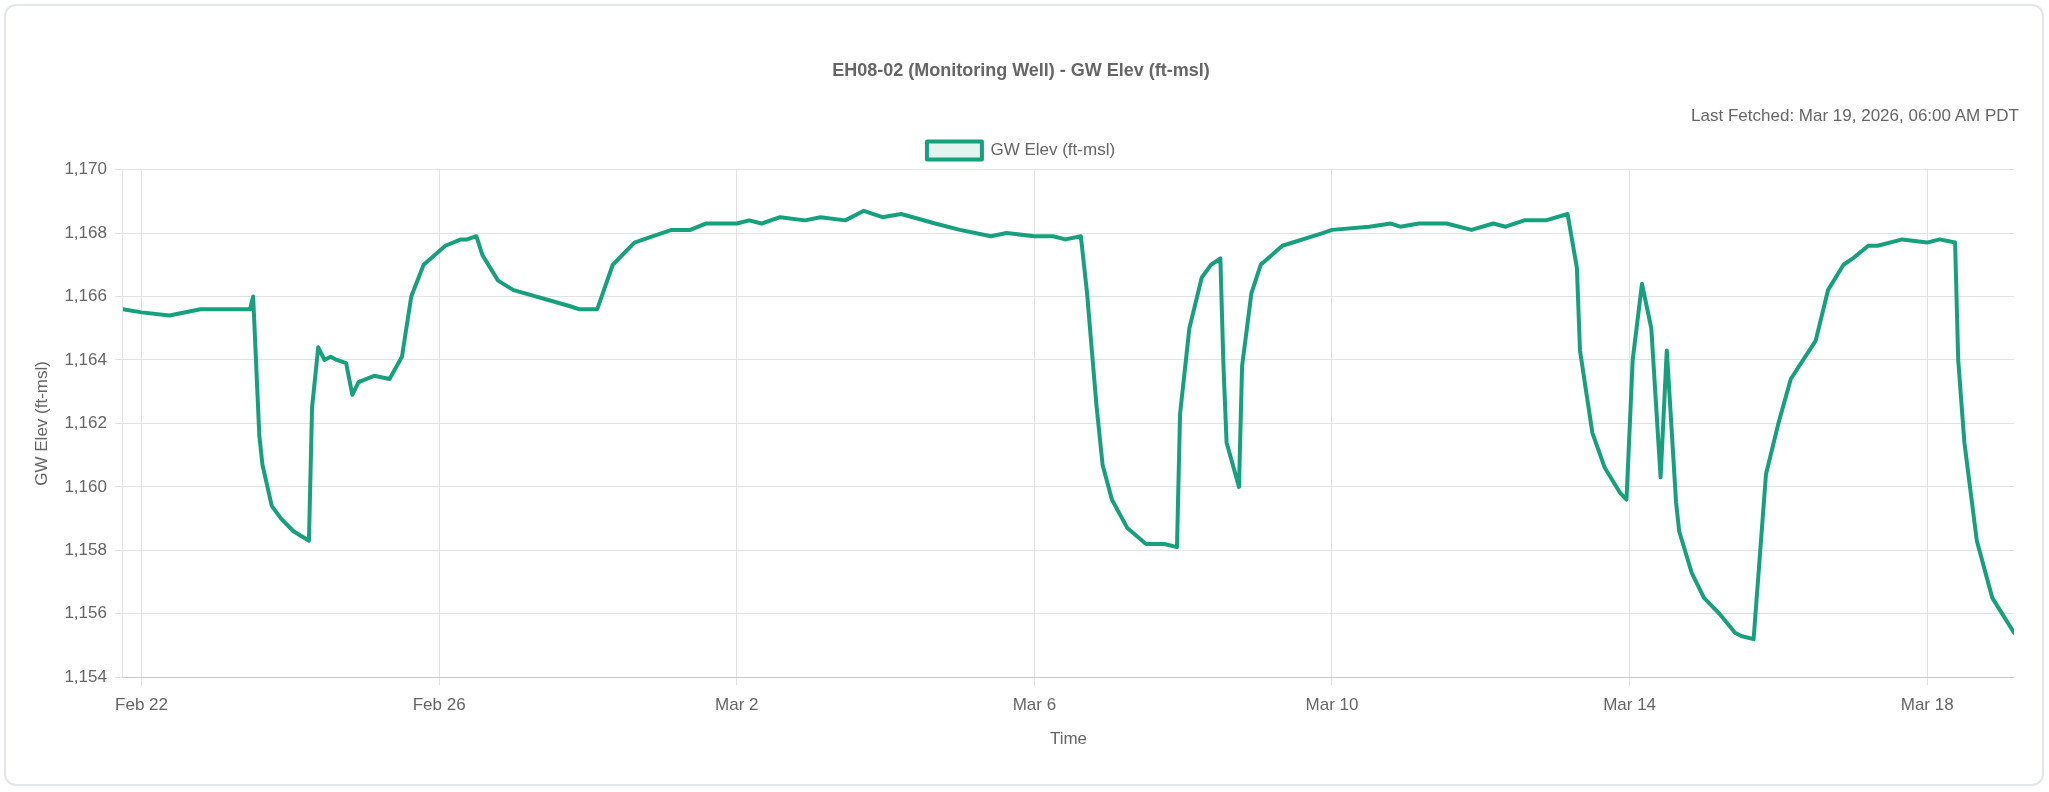  What do you see at coordinates (1630, 705) in the screenshot?
I see `x-tick-label: Mar 14` at bounding box center [1630, 705].